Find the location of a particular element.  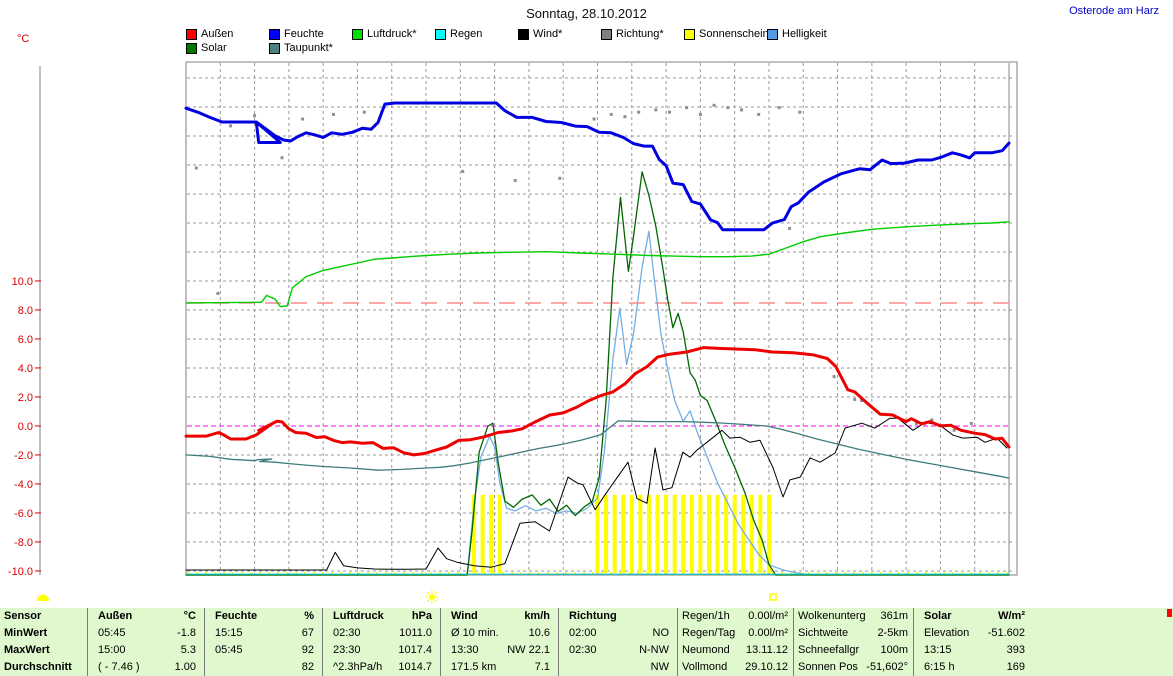

stats-cell-value: NW is located at coordinates (659, 667).